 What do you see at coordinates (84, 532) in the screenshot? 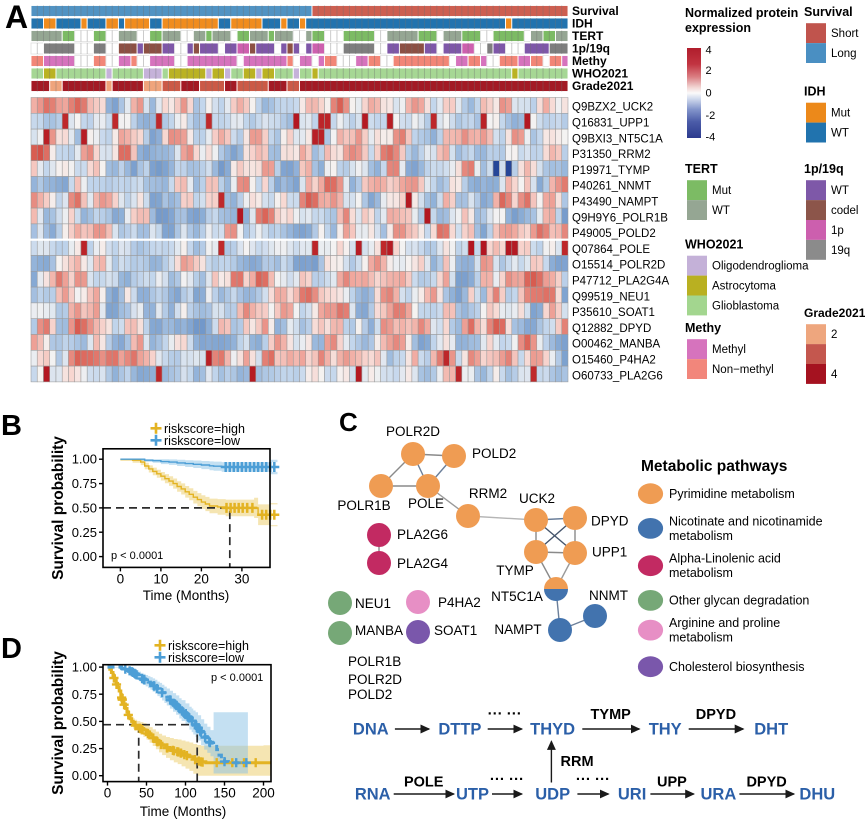
I see `svg-text: 0.25` at bounding box center [84, 532].